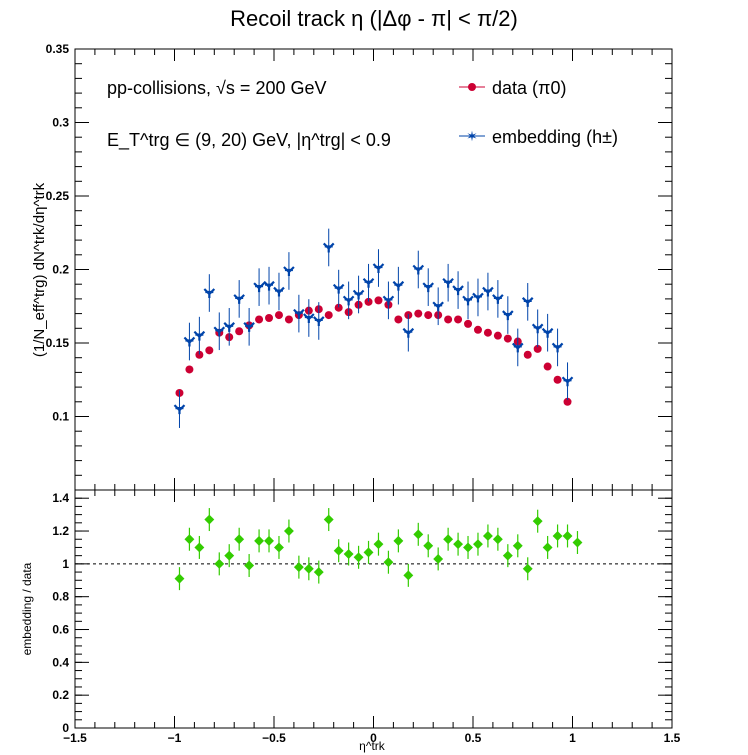  What do you see at coordinates (274, 738) in the screenshot?
I see `x-tick-label: −0.5` at bounding box center [274, 738].